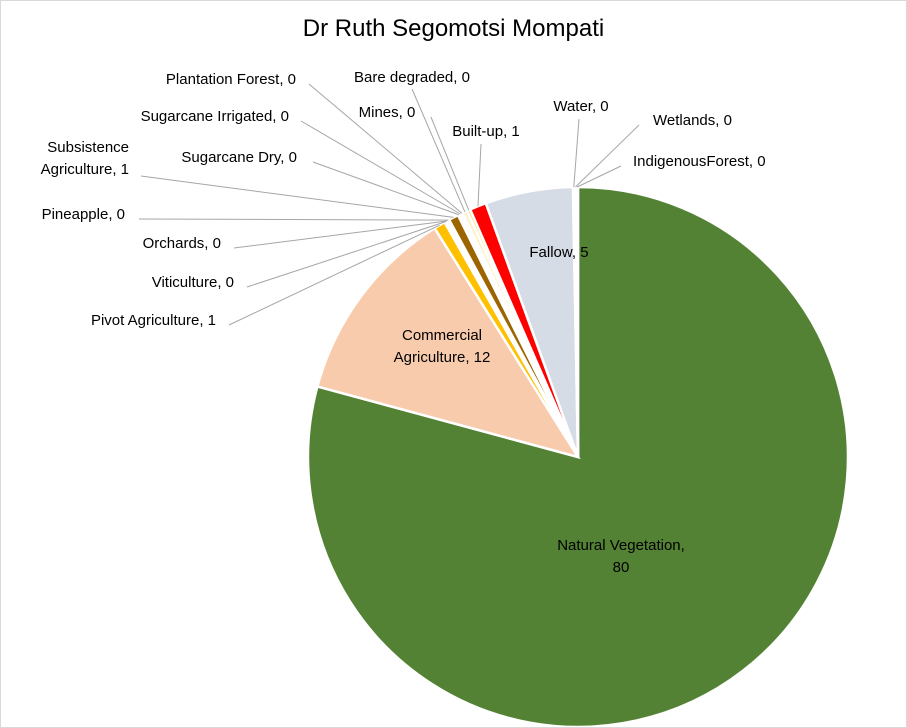 This screenshot has height=728, width=907. What do you see at coordinates (193, 282) in the screenshot?
I see `data-label: Viticulture, 0` at bounding box center [193, 282].